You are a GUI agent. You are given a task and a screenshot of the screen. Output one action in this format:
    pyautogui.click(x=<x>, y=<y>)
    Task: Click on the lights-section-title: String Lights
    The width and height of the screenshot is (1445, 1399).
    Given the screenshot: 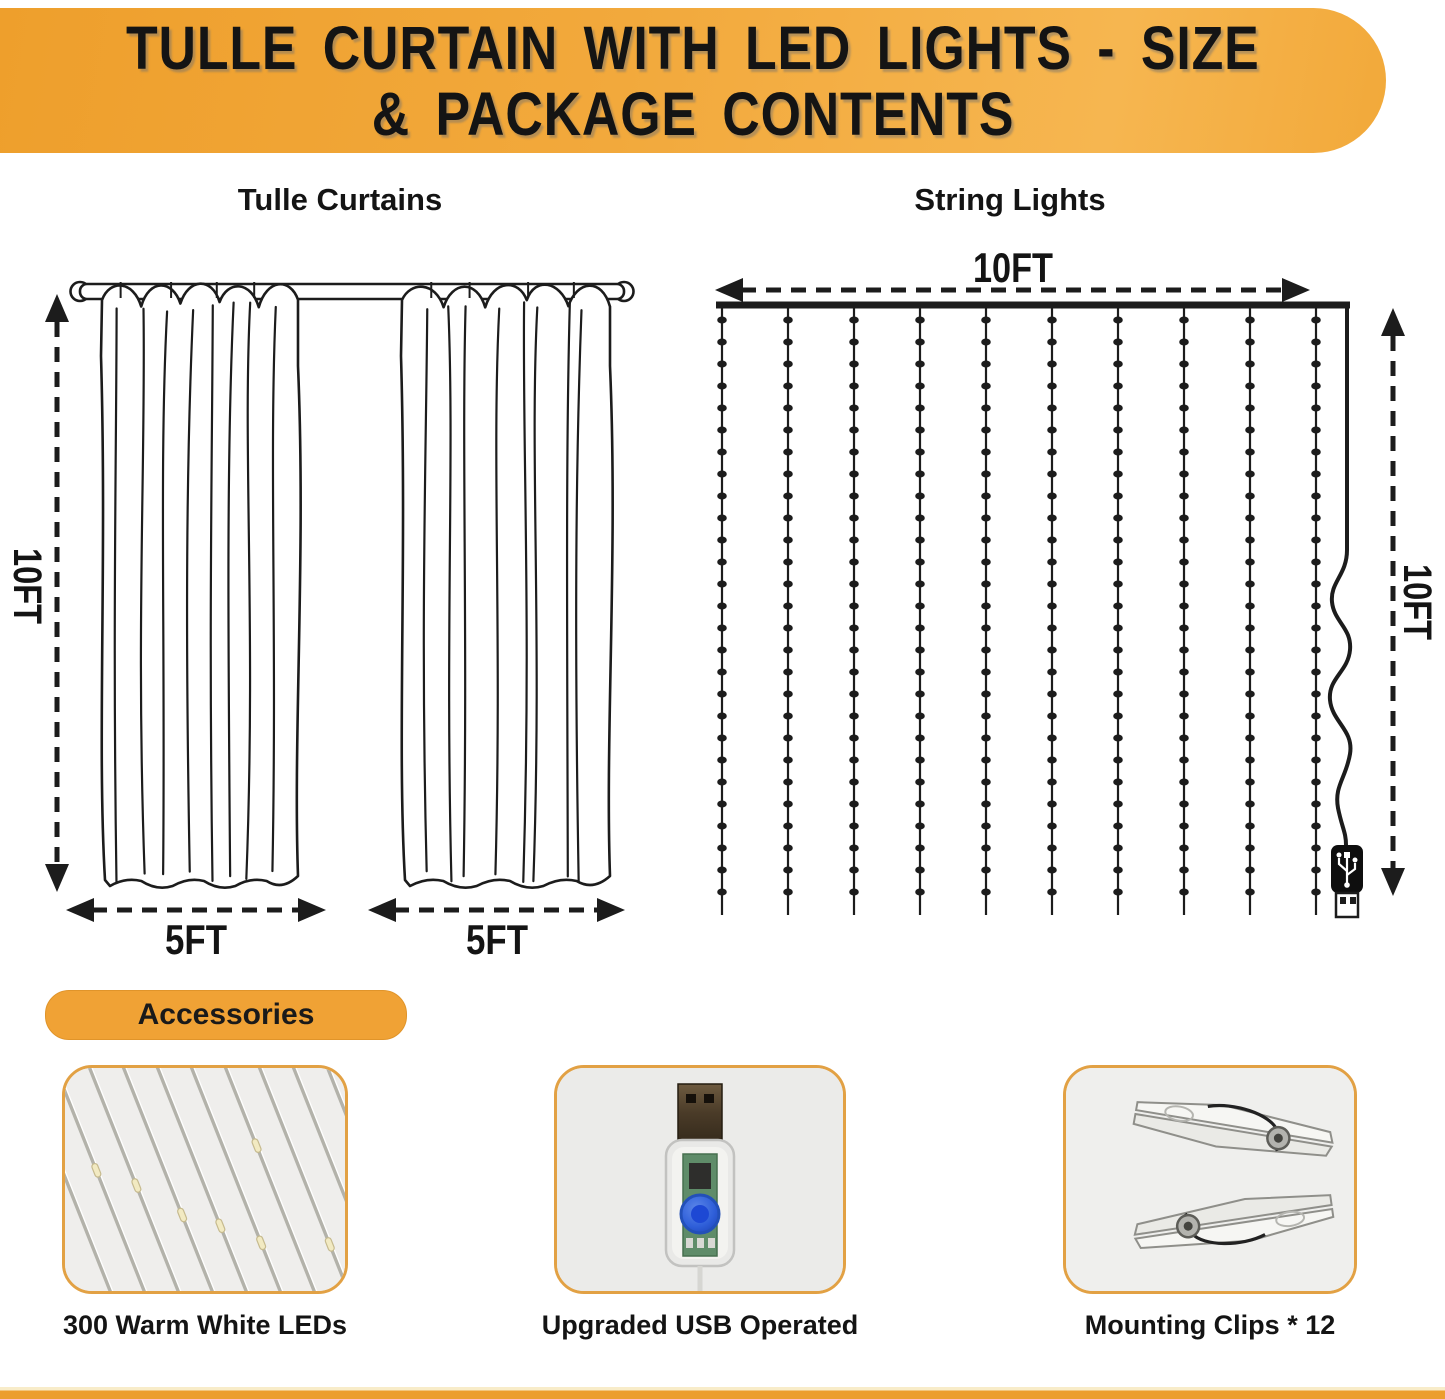 What is the action you would take?
    pyautogui.click(x=1010, y=199)
    